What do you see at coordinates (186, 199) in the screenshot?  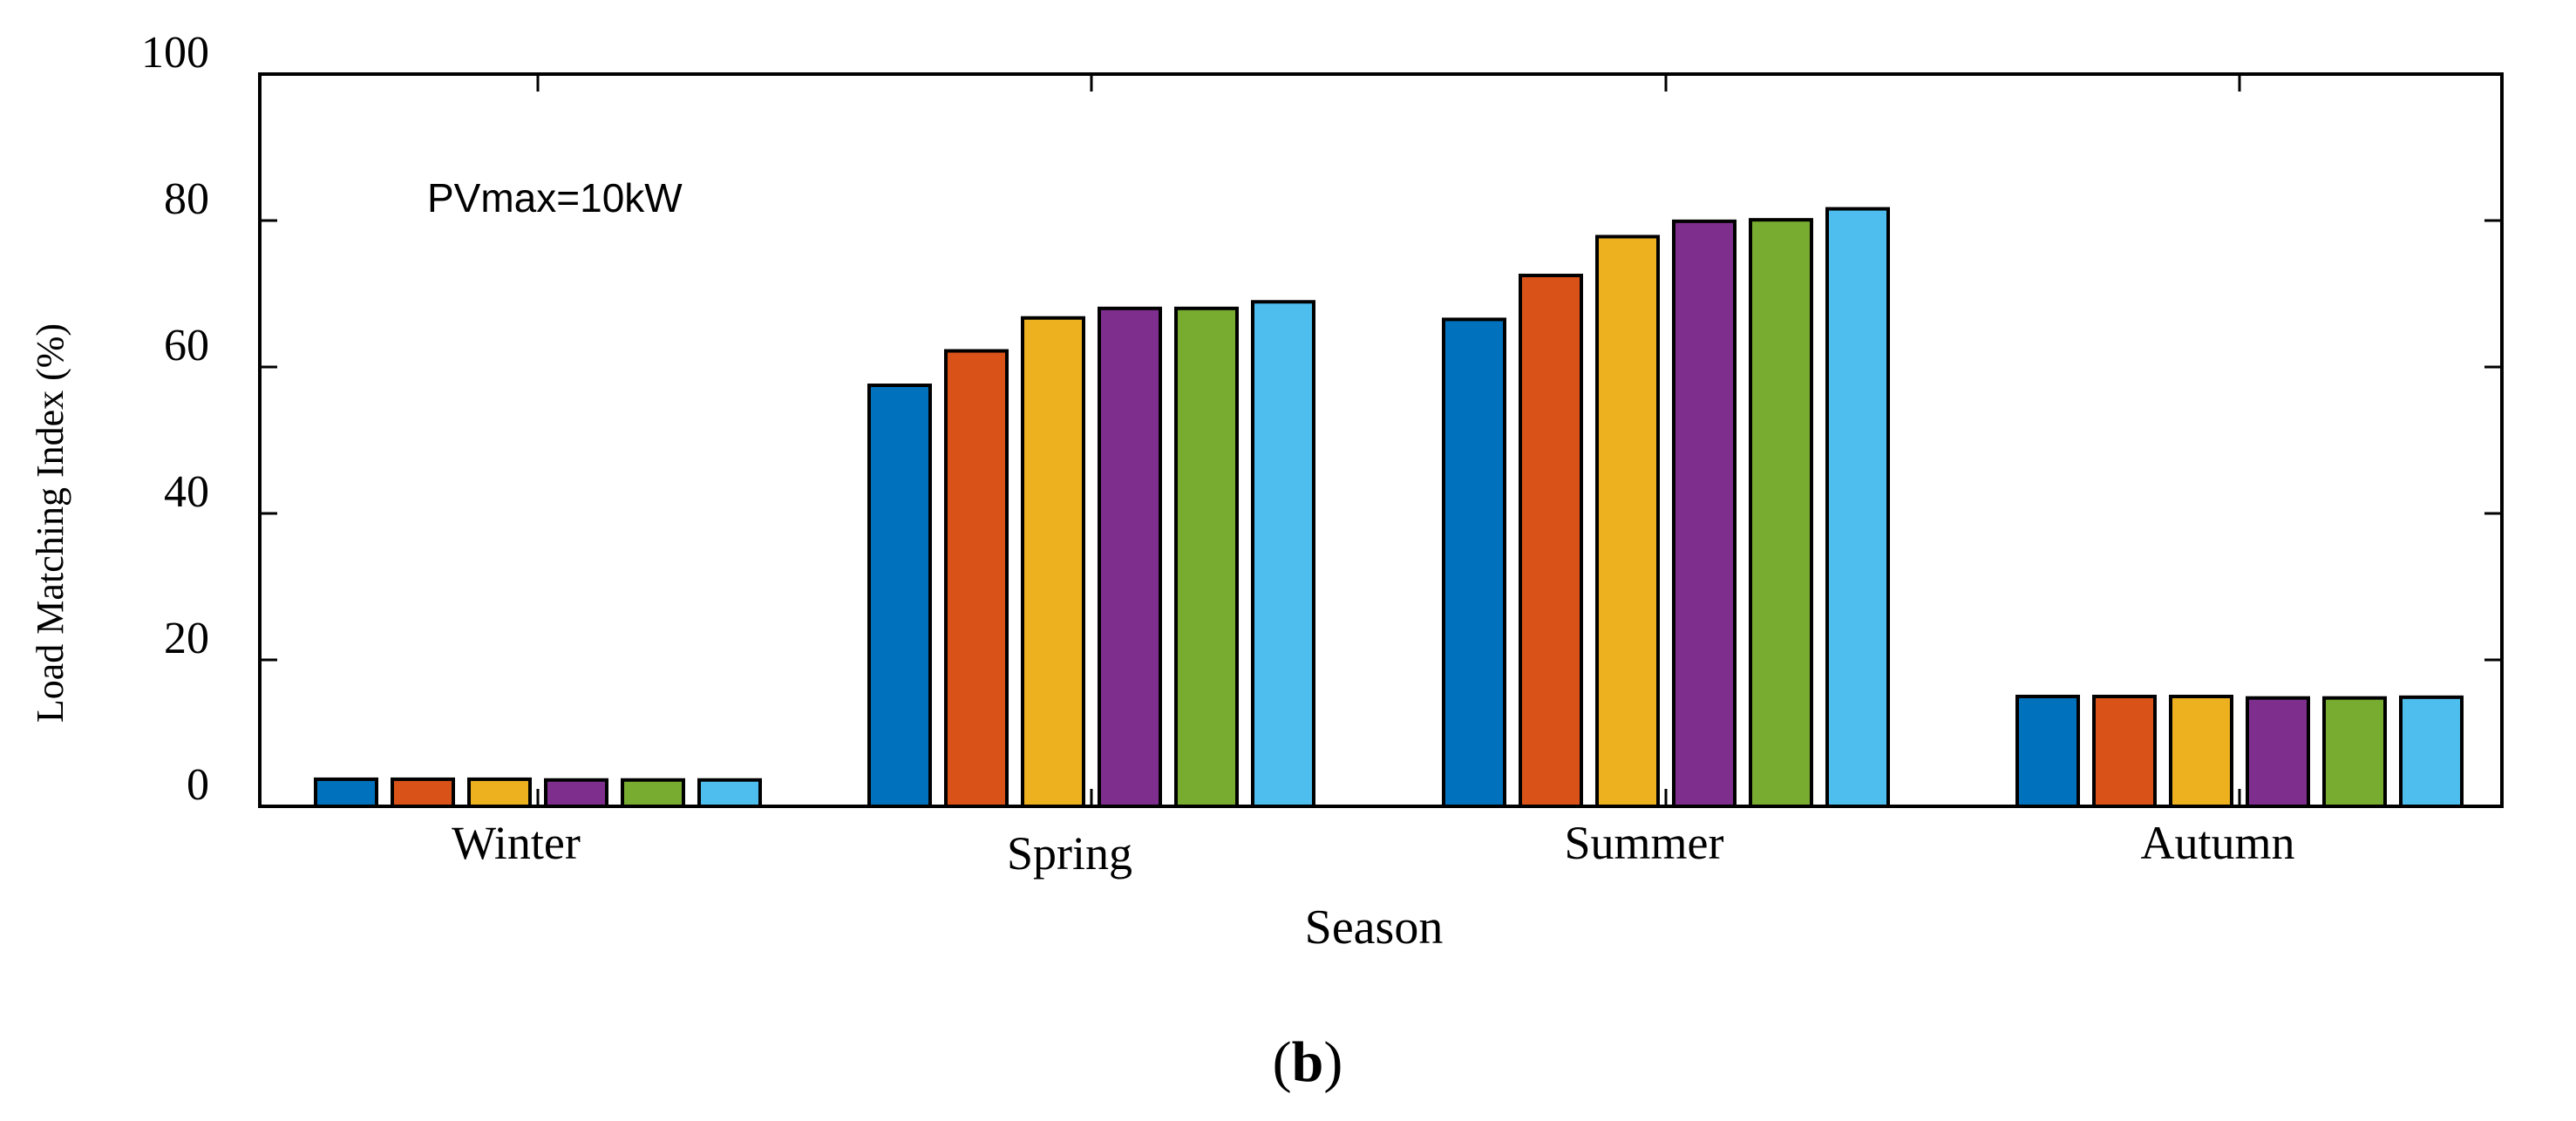 I see `y-tick-label-80: 80` at bounding box center [186, 199].